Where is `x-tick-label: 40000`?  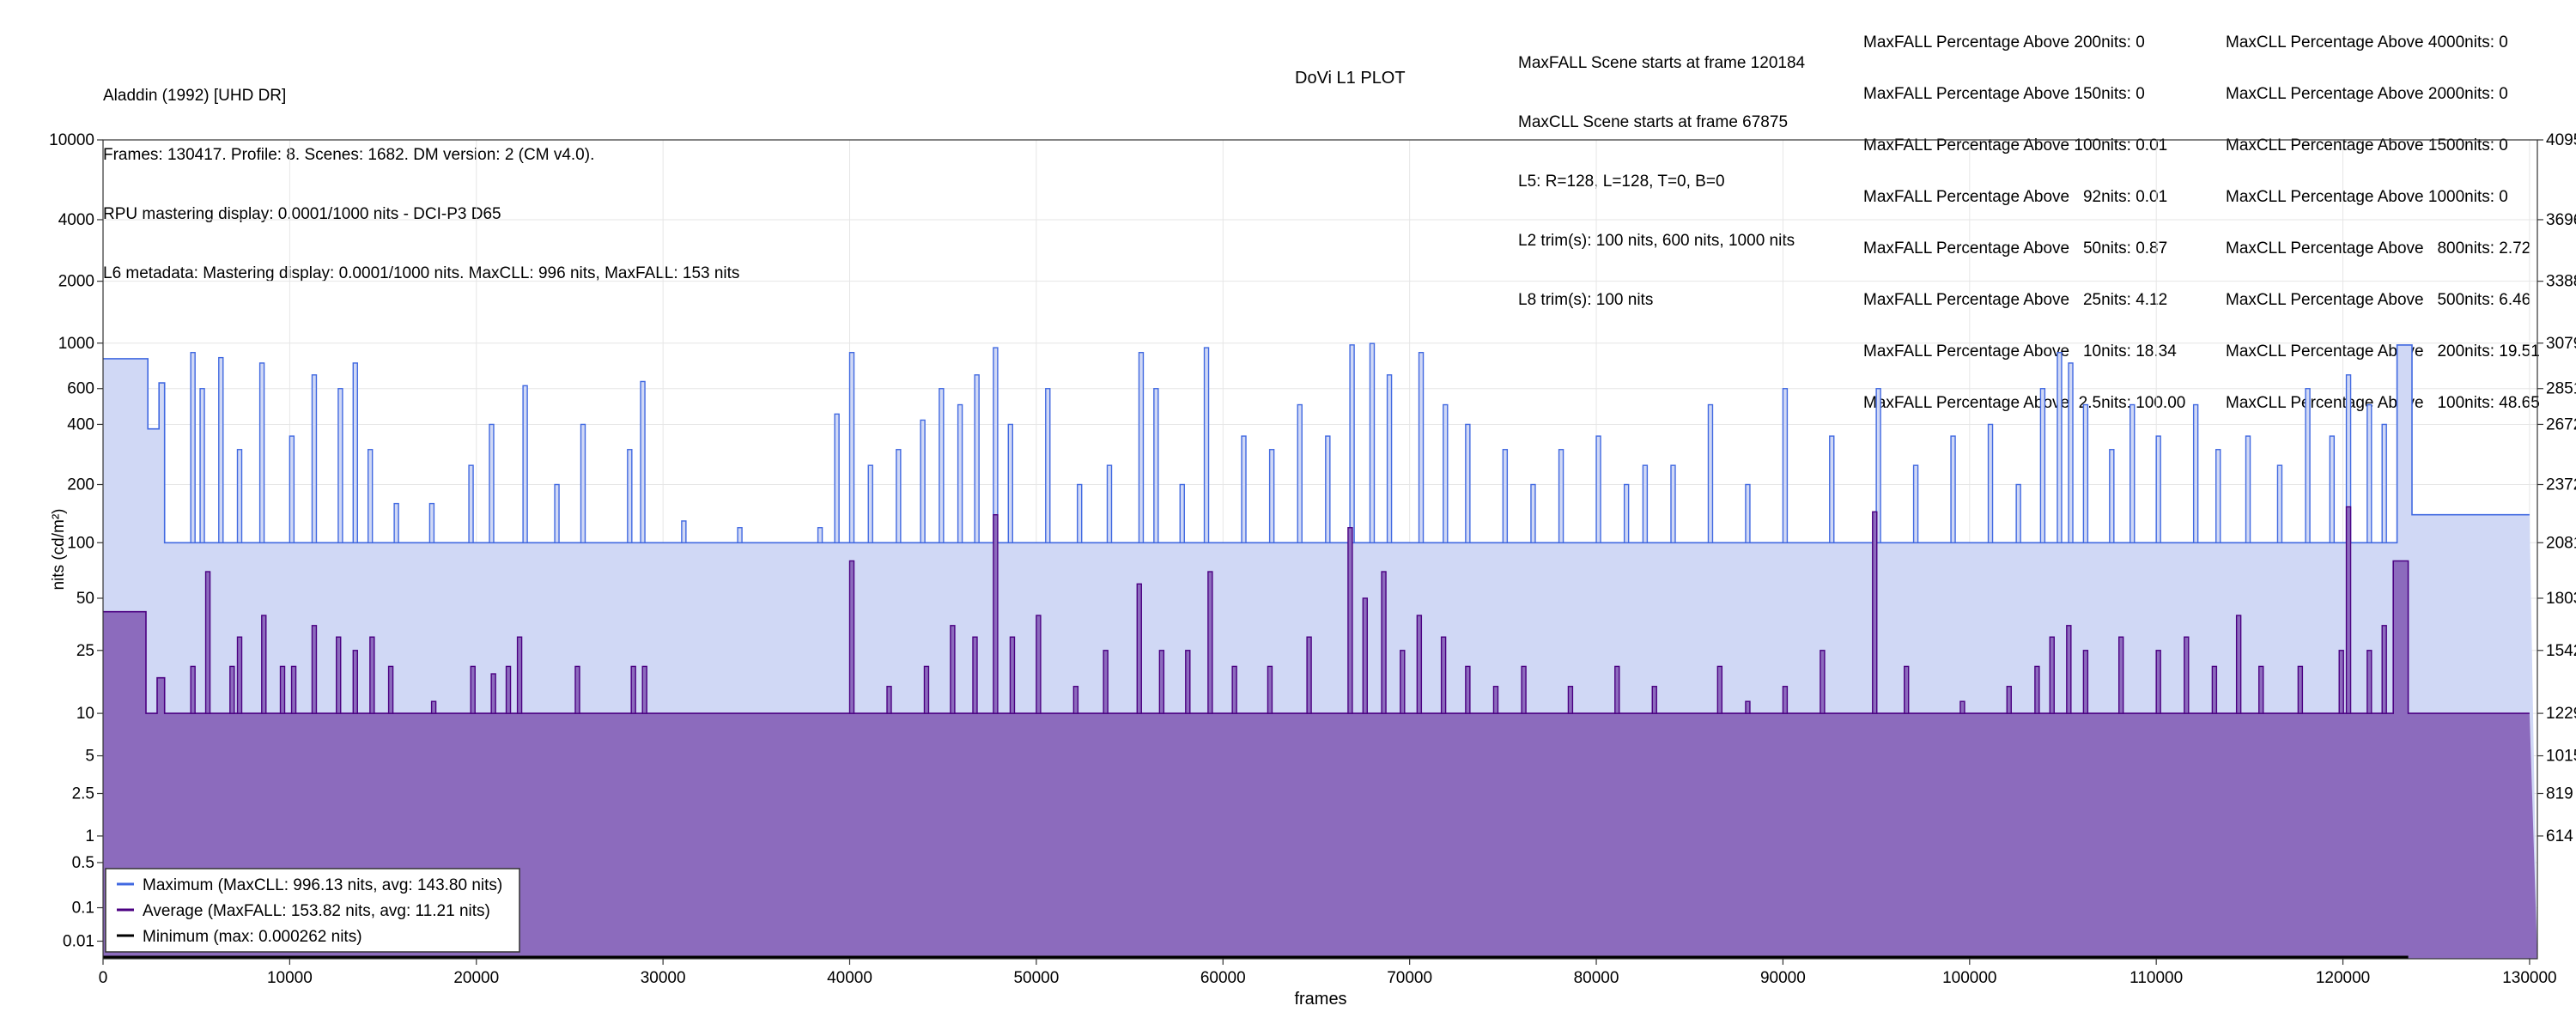 x-tick-label: 40000 is located at coordinates (850, 978).